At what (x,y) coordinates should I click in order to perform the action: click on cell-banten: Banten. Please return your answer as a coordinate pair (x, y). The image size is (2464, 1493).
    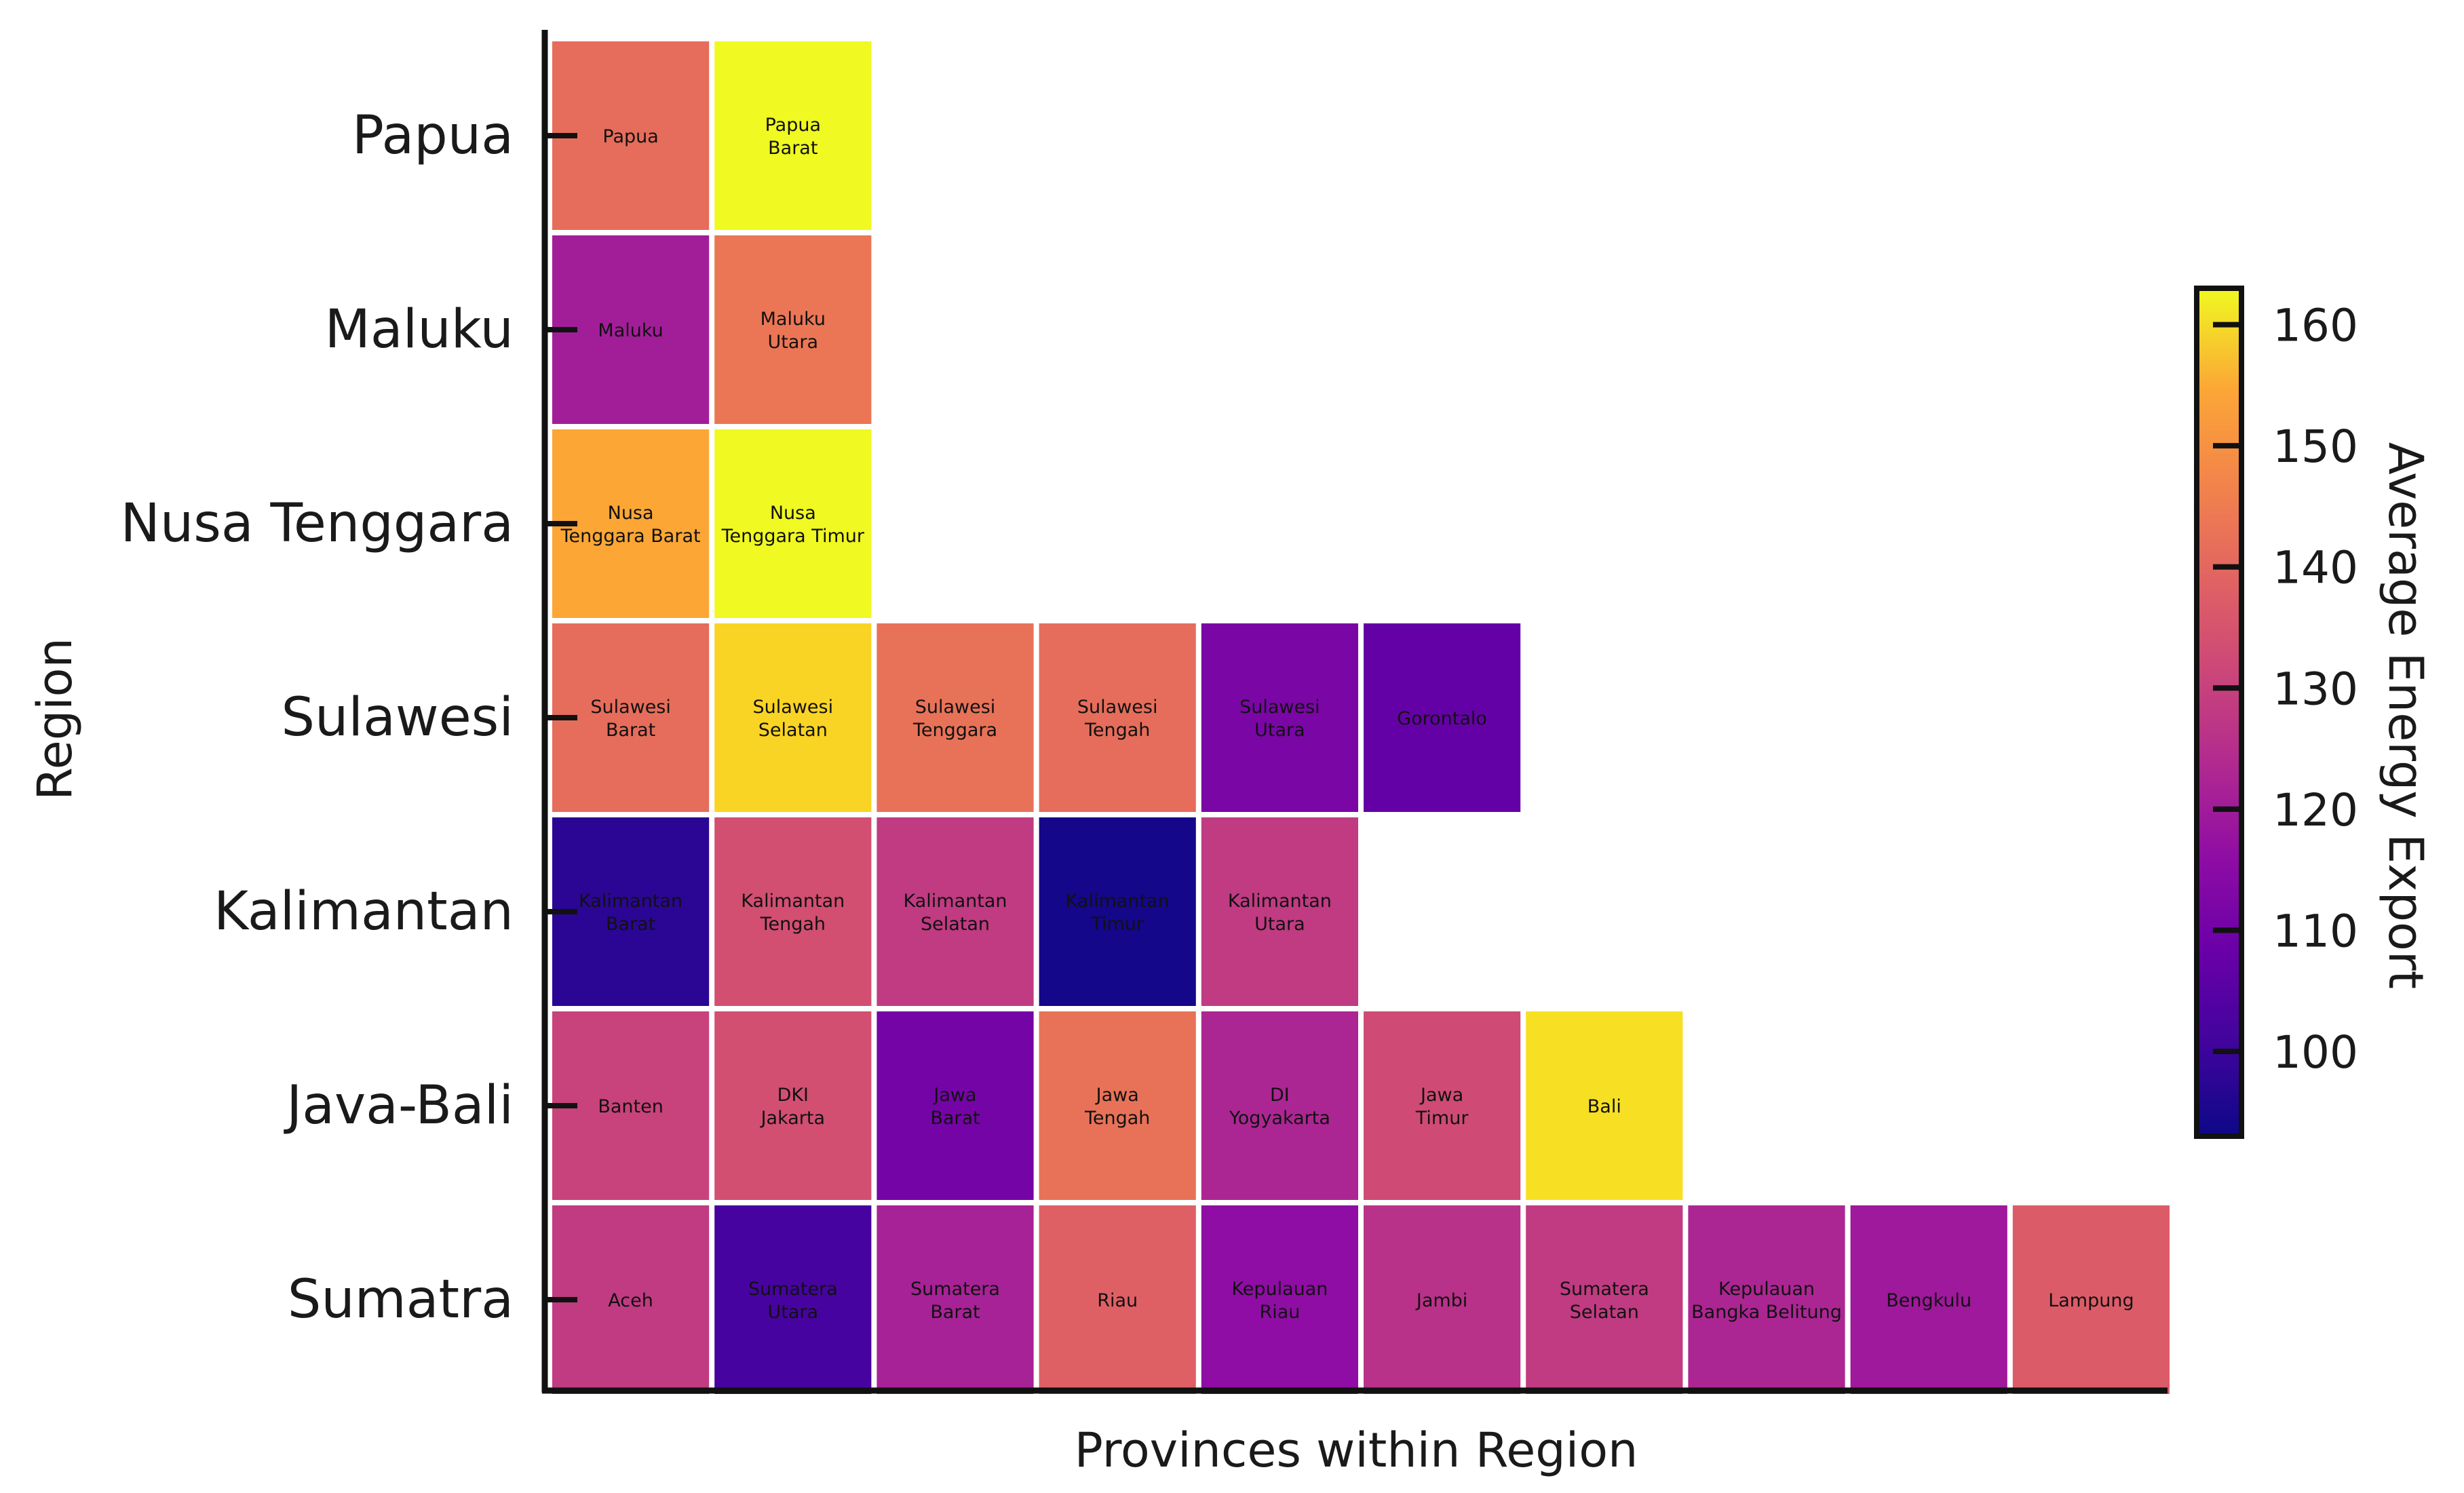
    Looking at the image, I should click on (631, 1105).